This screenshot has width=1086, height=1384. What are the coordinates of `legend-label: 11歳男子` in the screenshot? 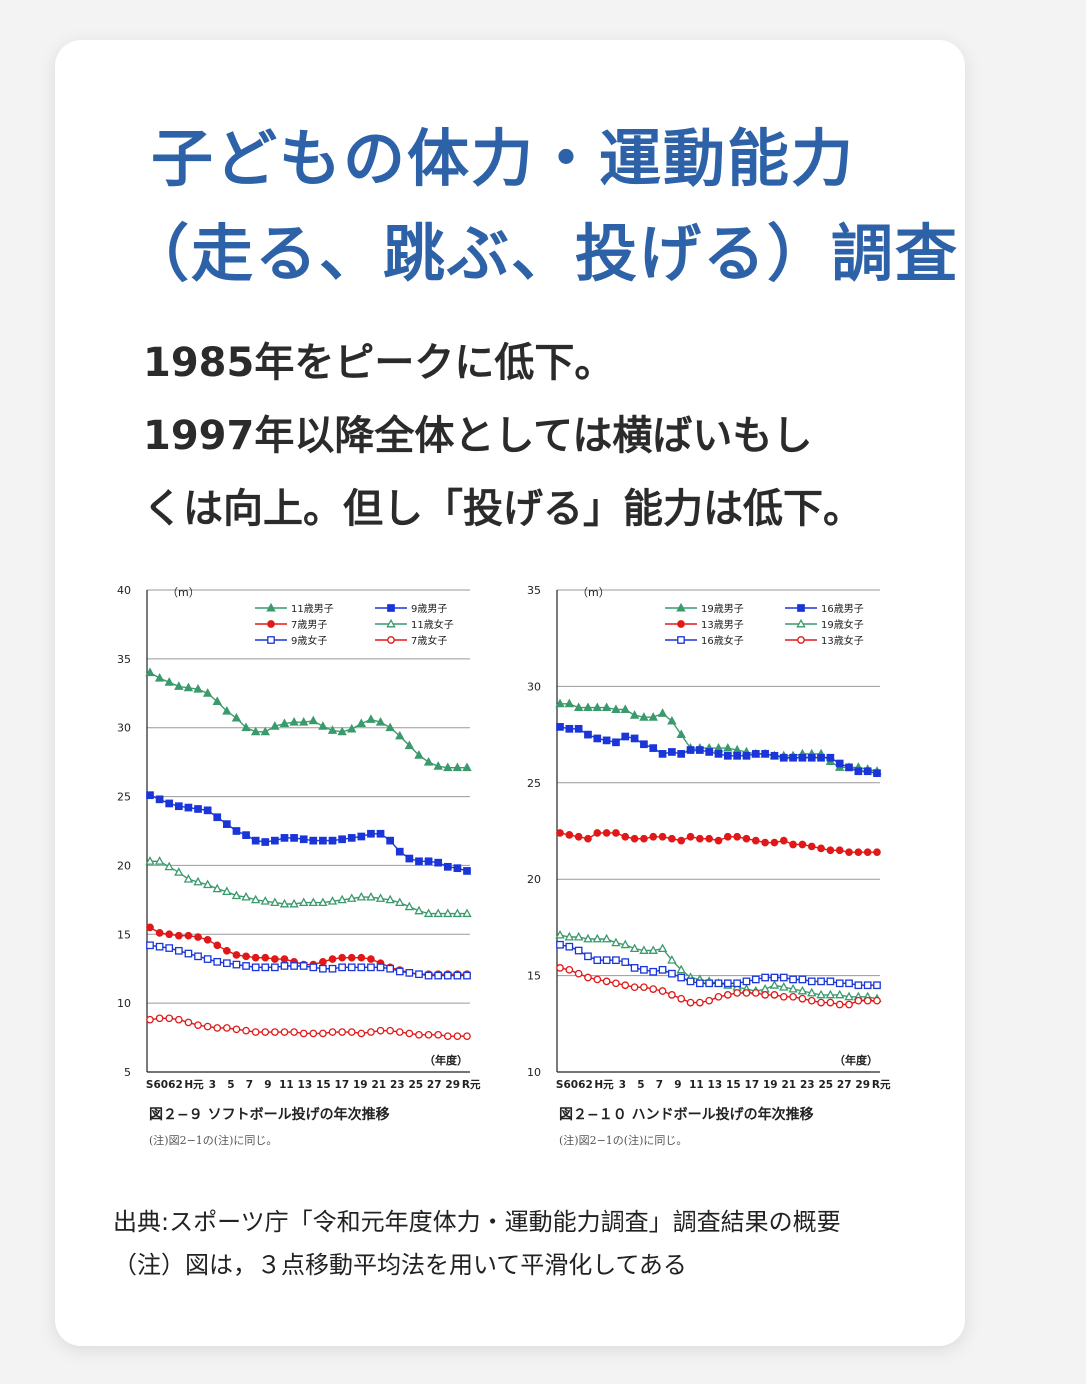 It's located at (312, 609).